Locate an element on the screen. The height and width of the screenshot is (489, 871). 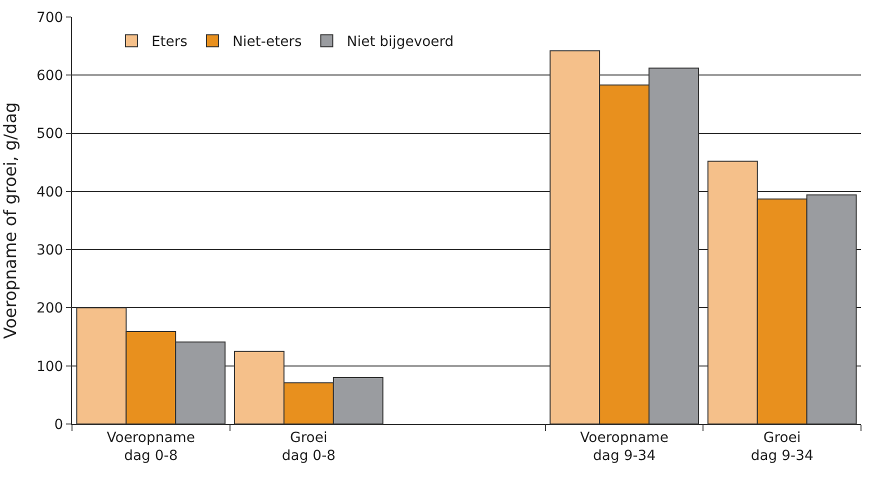
y-tick-label: 0 is located at coordinates (59, 424).